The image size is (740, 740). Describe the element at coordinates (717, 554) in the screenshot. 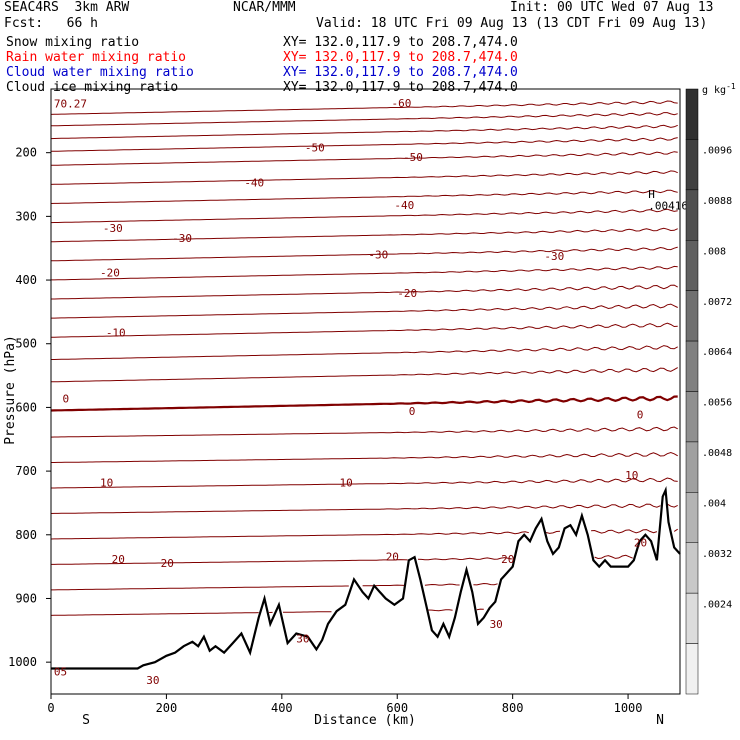

I see `colorbar-tick-label: .0032` at that location.